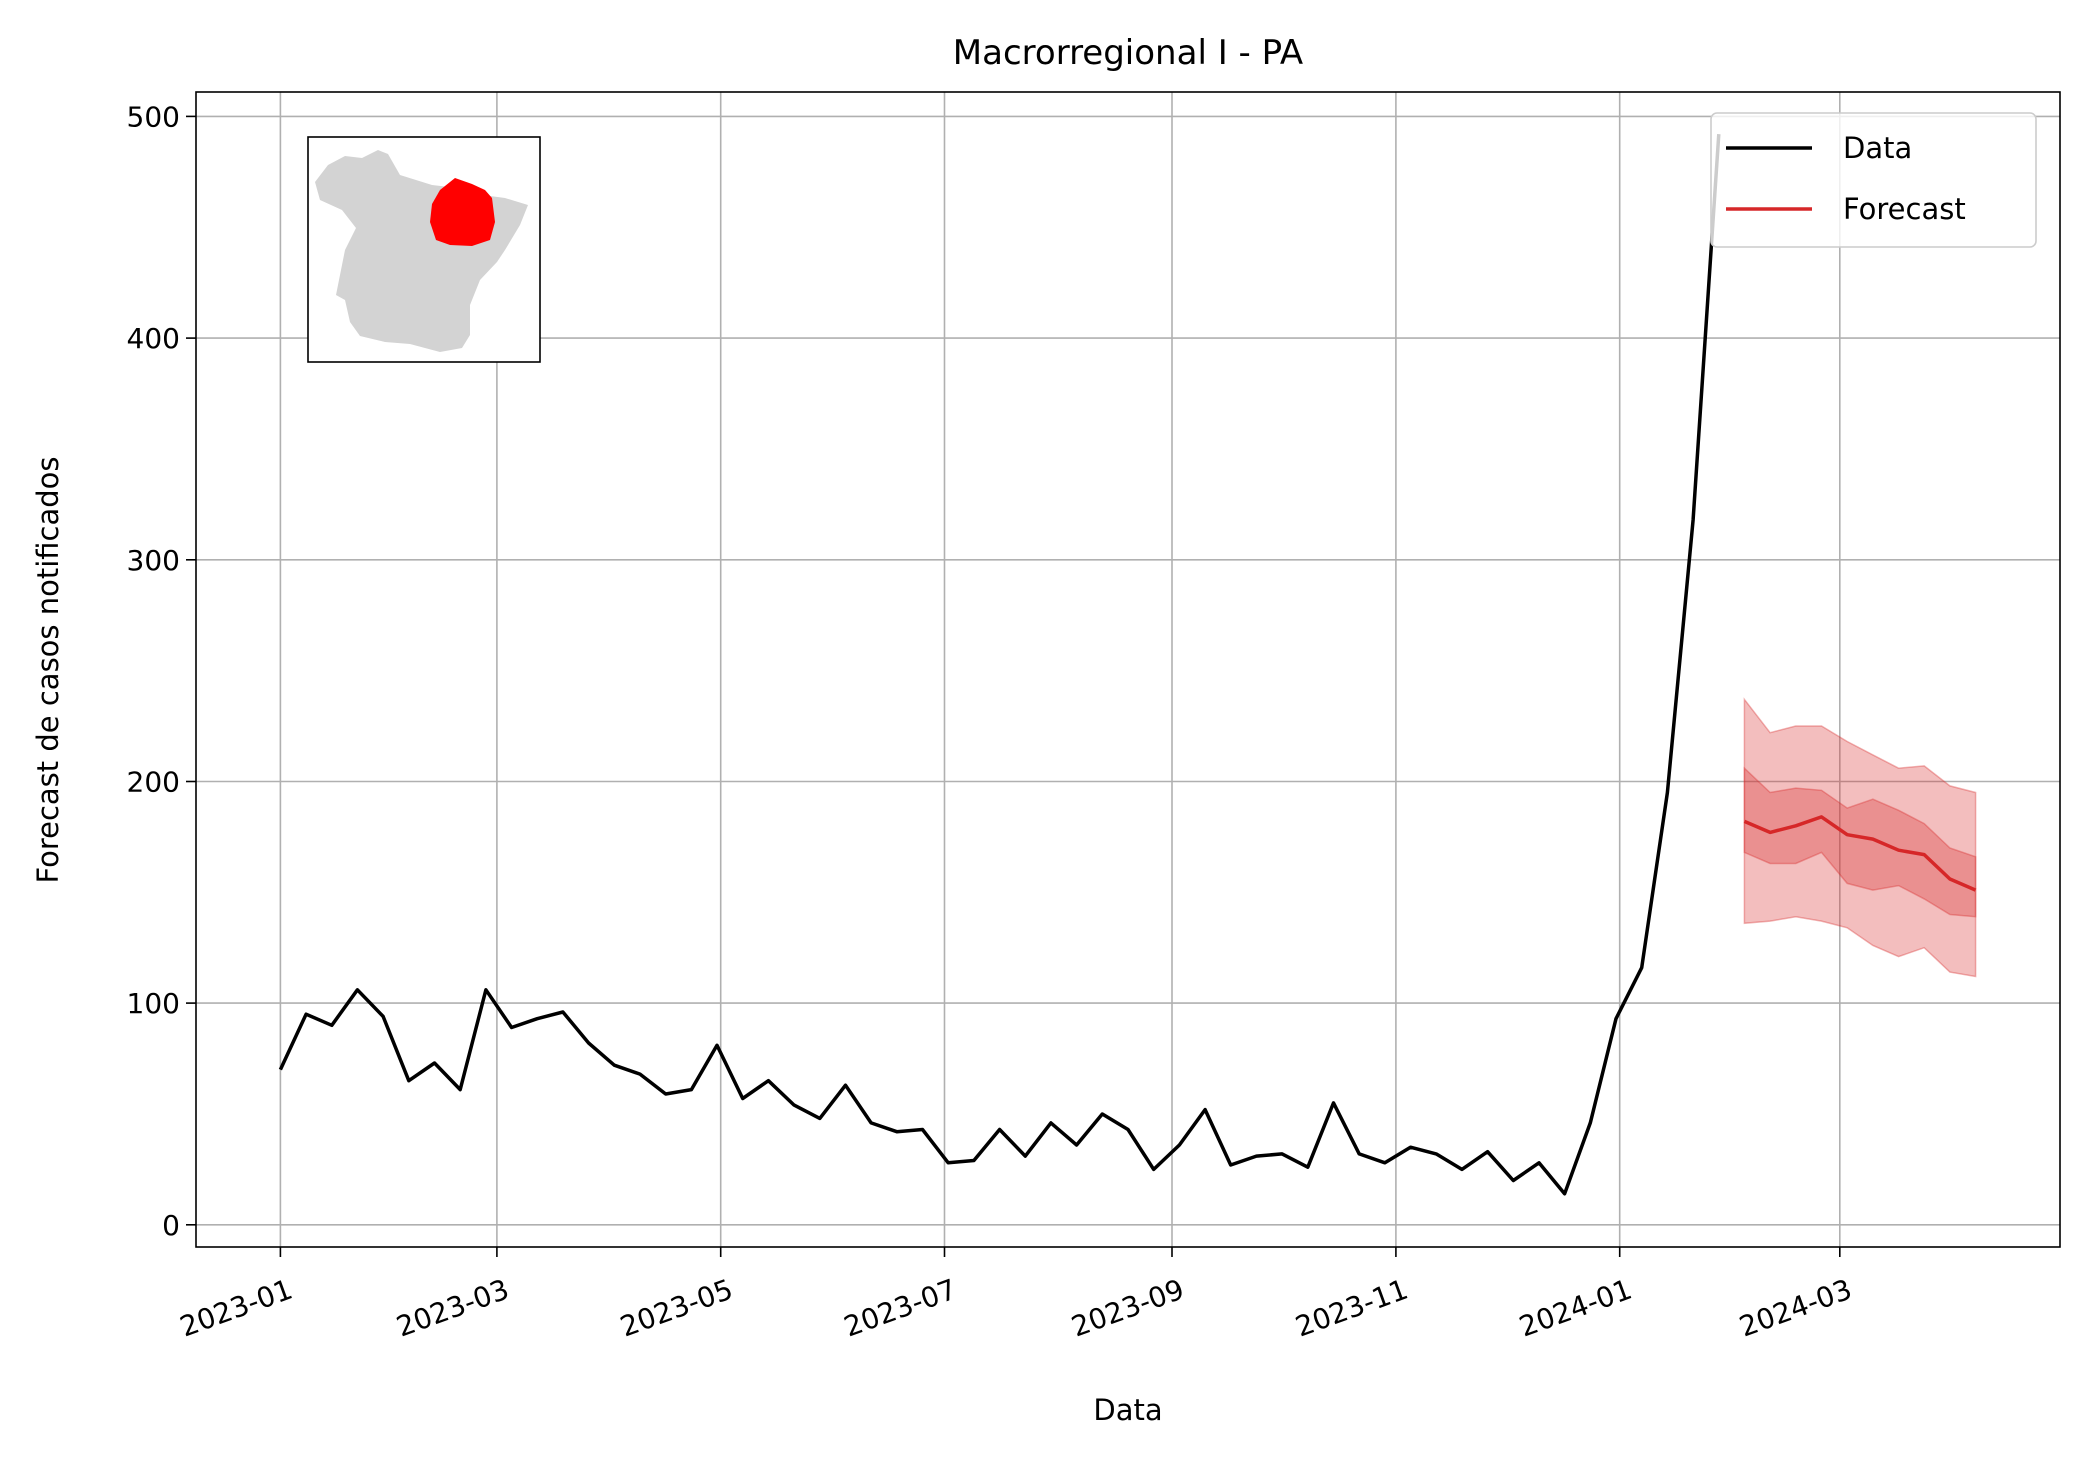 The height and width of the screenshot is (1460, 2085). I want to click on inset-map, so click(424, 249).